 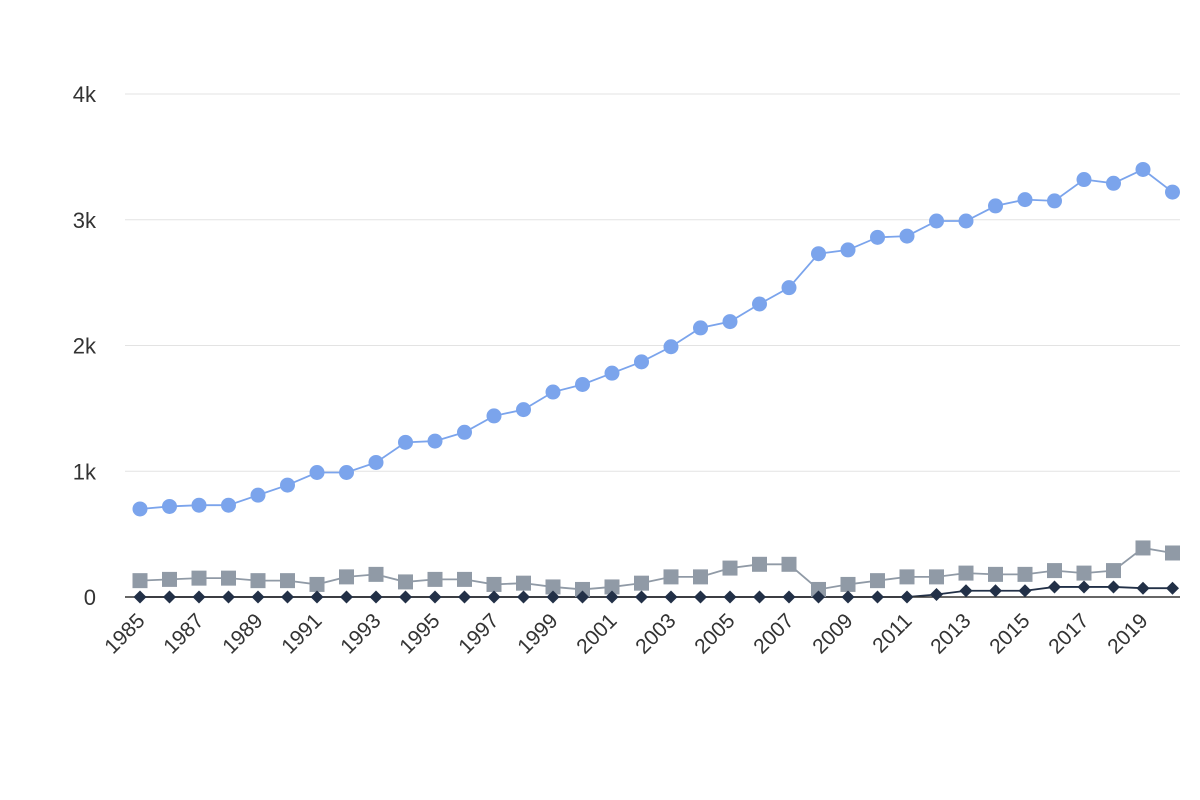 I want to click on x-tick-label: 2015, so click(x=1009, y=633).